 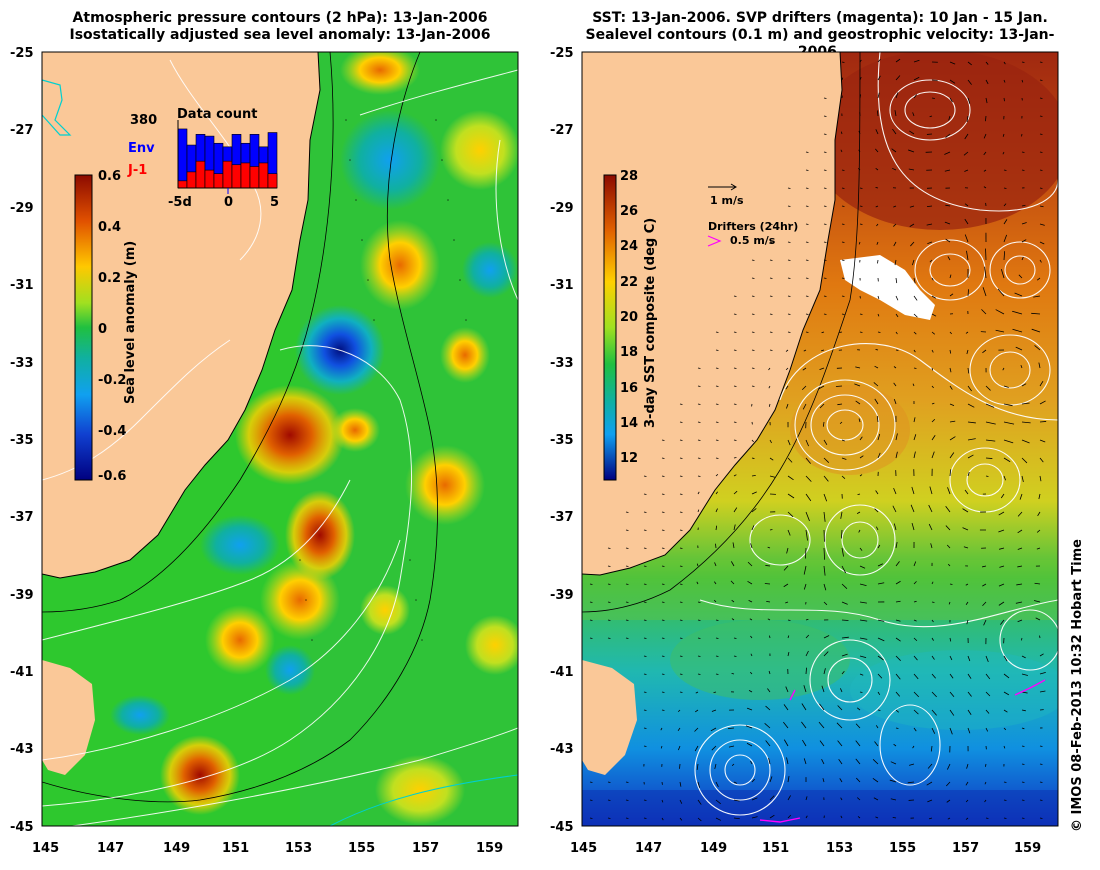 What do you see at coordinates (22, 363) in the screenshot?
I see `svg-text: -33` at bounding box center [22, 363].